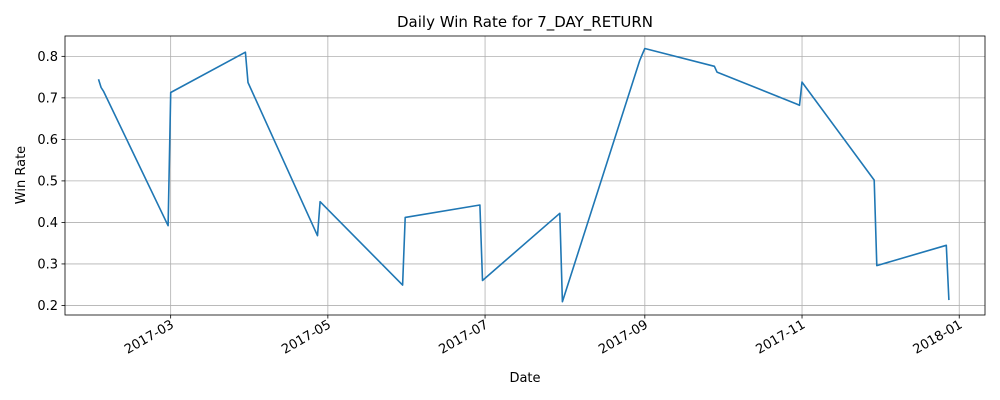 The image size is (1000, 400). What do you see at coordinates (47, 264) in the screenshot?
I see `y-tick-label: 0.3` at bounding box center [47, 264].